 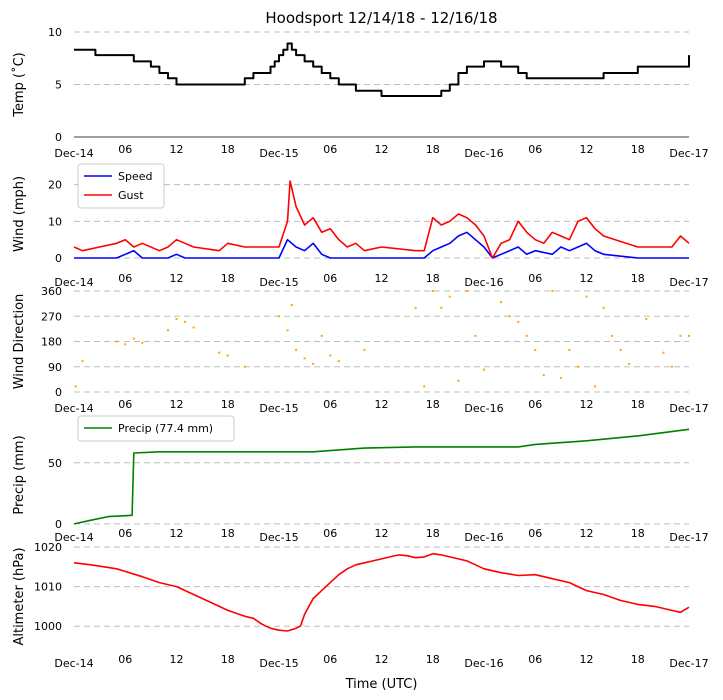 I want to click on y-tick-label: 1020, so click(x=48, y=547).